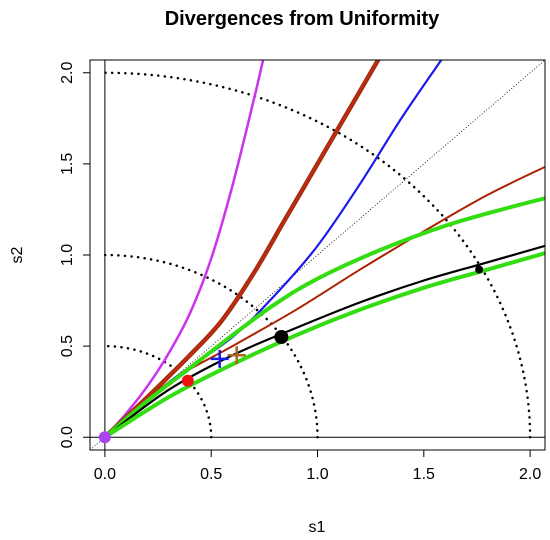  Describe the element at coordinates (302, 19) in the screenshot. I see `chart-title: Divergences from Uniformity` at that location.